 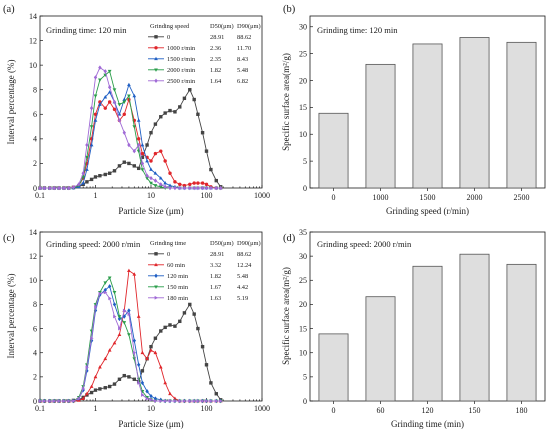 I want to click on legend-header: Grinding time, so click(x=168, y=243).